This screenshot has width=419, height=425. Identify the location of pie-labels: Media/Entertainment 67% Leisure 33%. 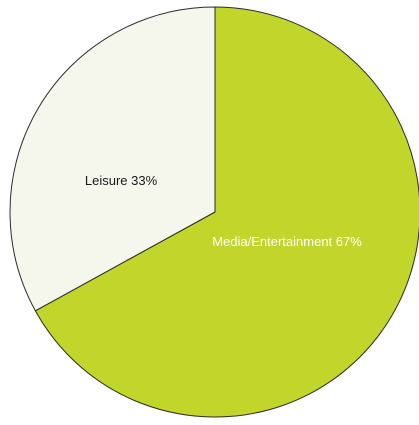
(223, 211).